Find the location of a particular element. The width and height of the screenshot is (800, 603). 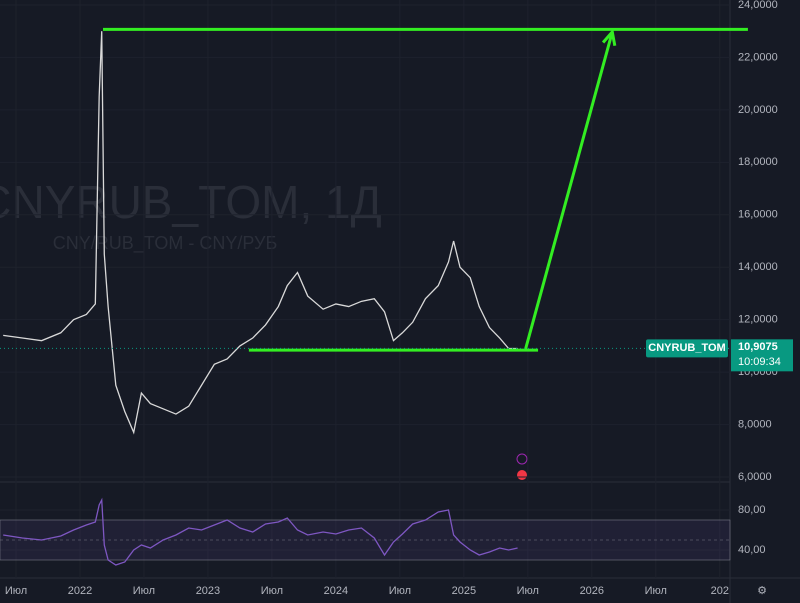

arrow-line is located at coordinates (568, 191).